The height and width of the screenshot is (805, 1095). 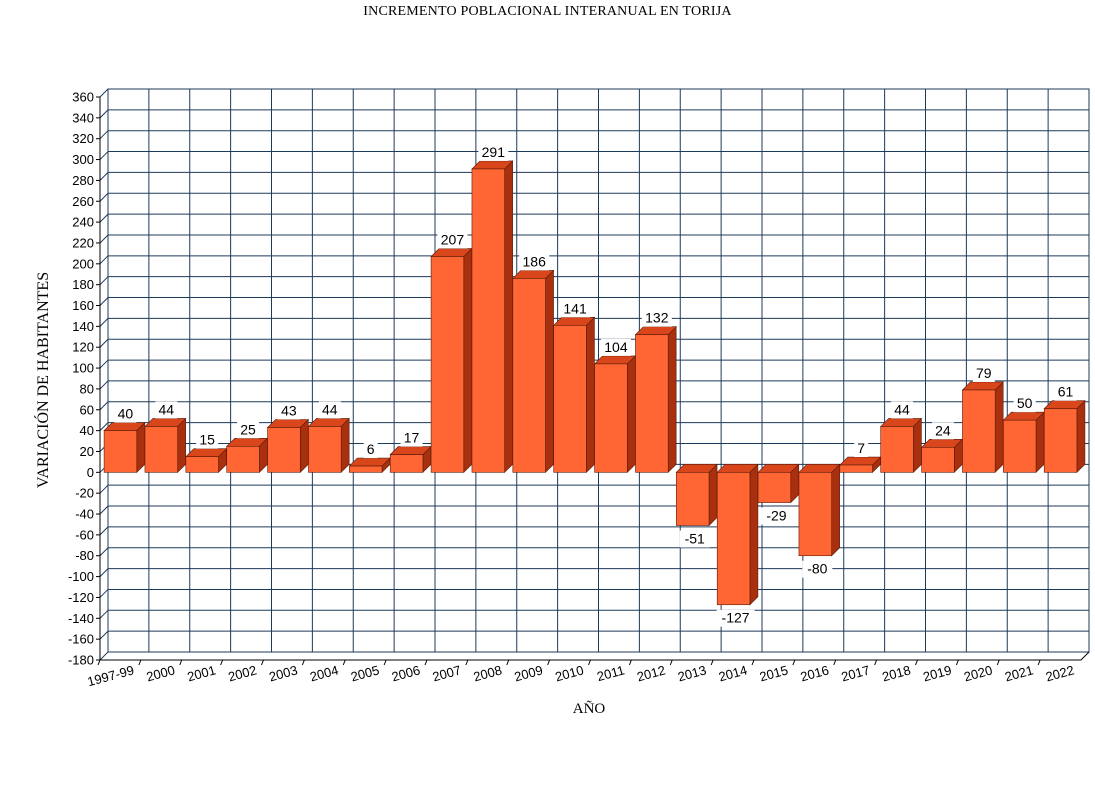 I want to click on data-label: 50, so click(x=1025, y=403).